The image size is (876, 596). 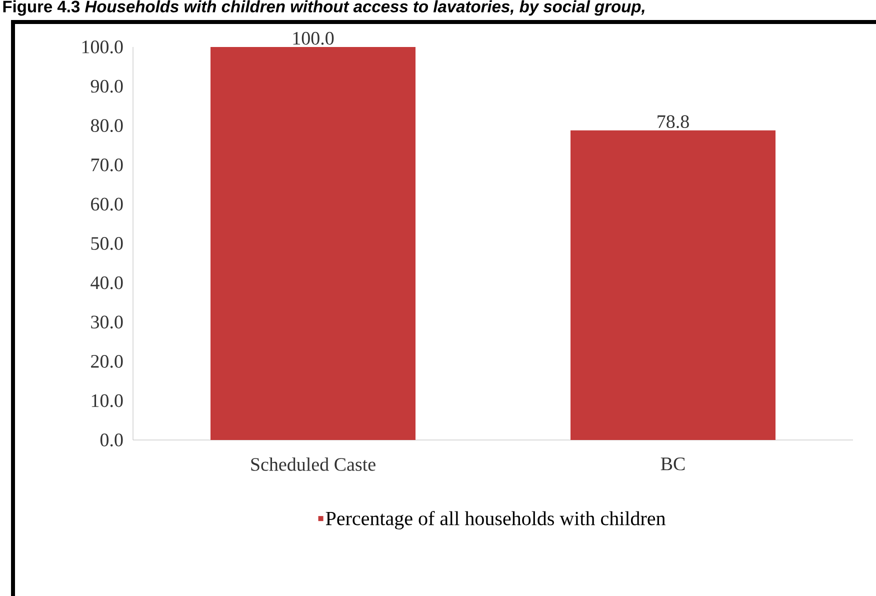 I want to click on legend-label: Percentage of all households with children, so click(x=496, y=520).